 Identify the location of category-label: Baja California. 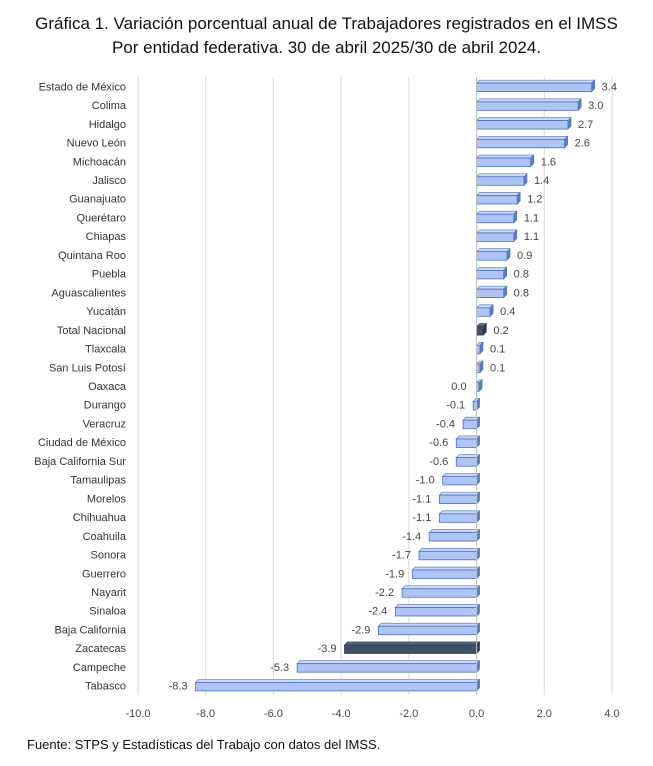
(90, 630).